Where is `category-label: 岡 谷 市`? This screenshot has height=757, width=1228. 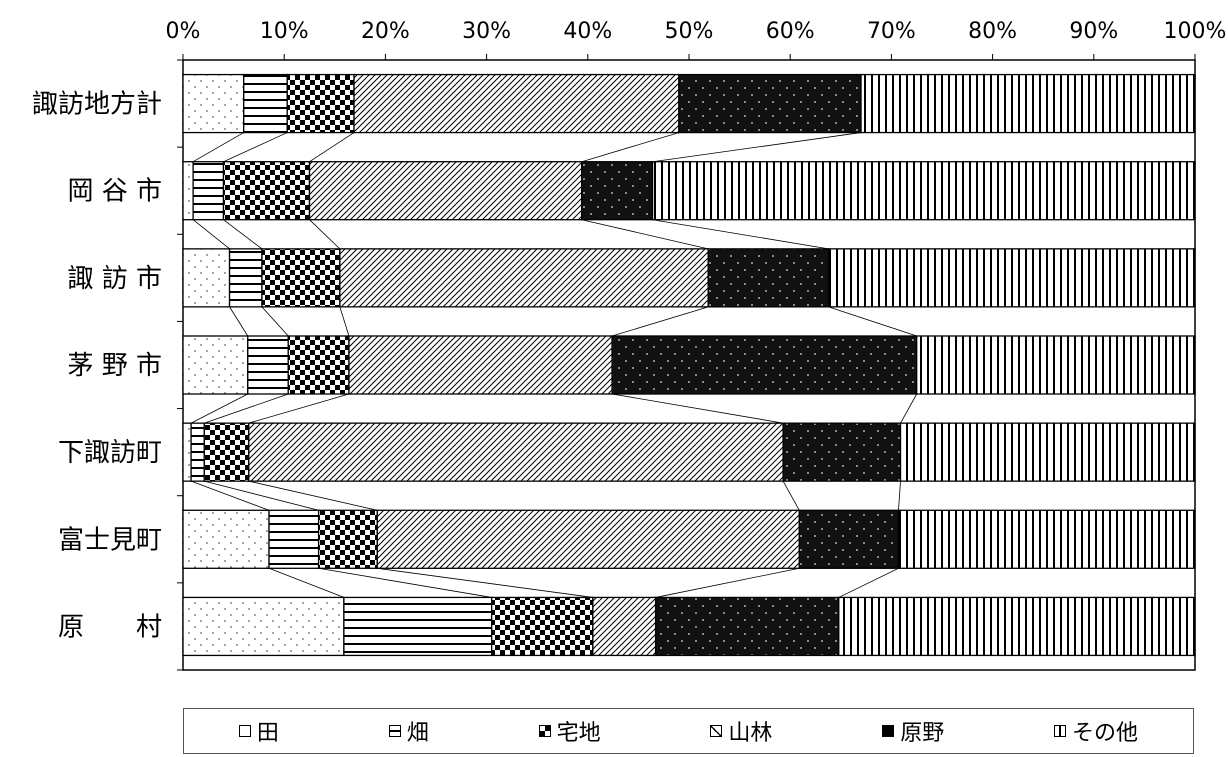
category-label: 岡 谷 市 is located at coordinates (114, 192).